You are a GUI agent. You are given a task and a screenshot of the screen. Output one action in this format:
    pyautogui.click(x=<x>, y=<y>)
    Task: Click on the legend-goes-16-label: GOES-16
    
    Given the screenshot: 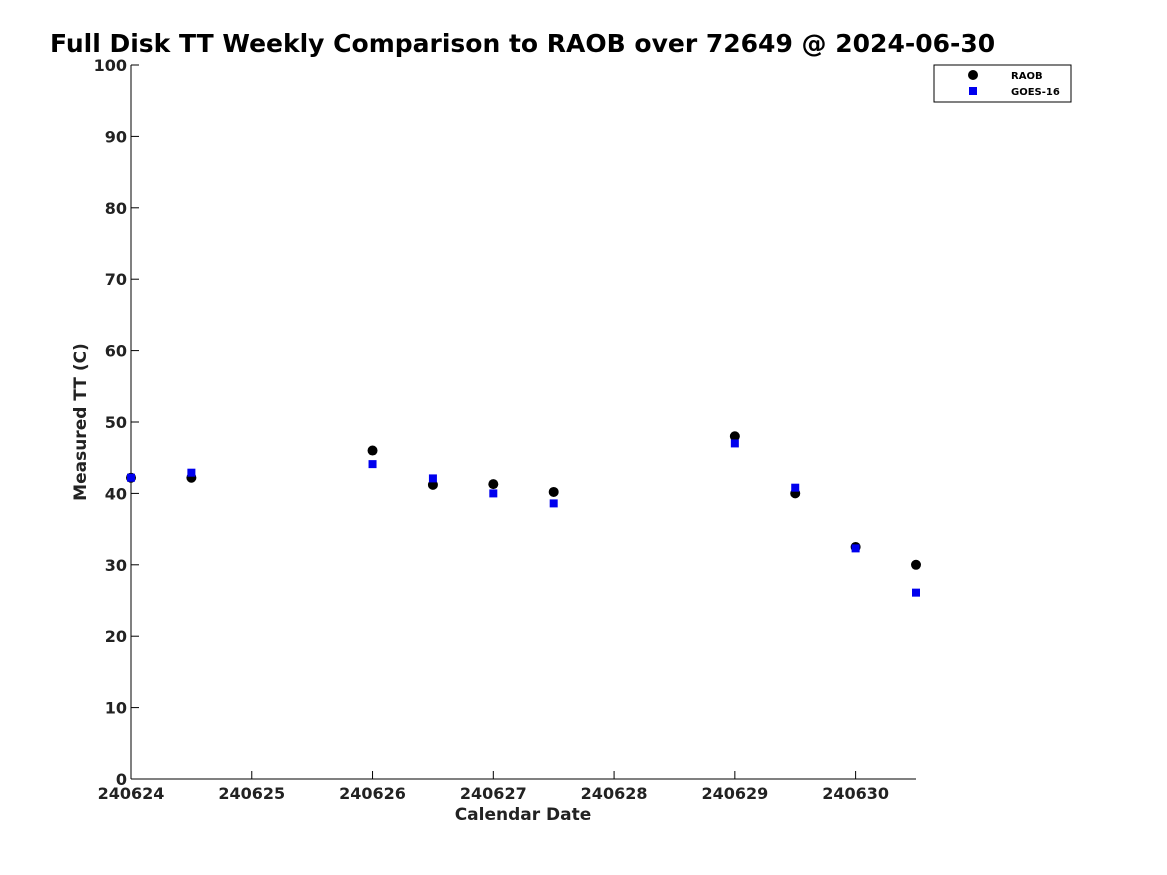 What is the action you would take?
    pyautogui.click(x=1035, y=92)
    